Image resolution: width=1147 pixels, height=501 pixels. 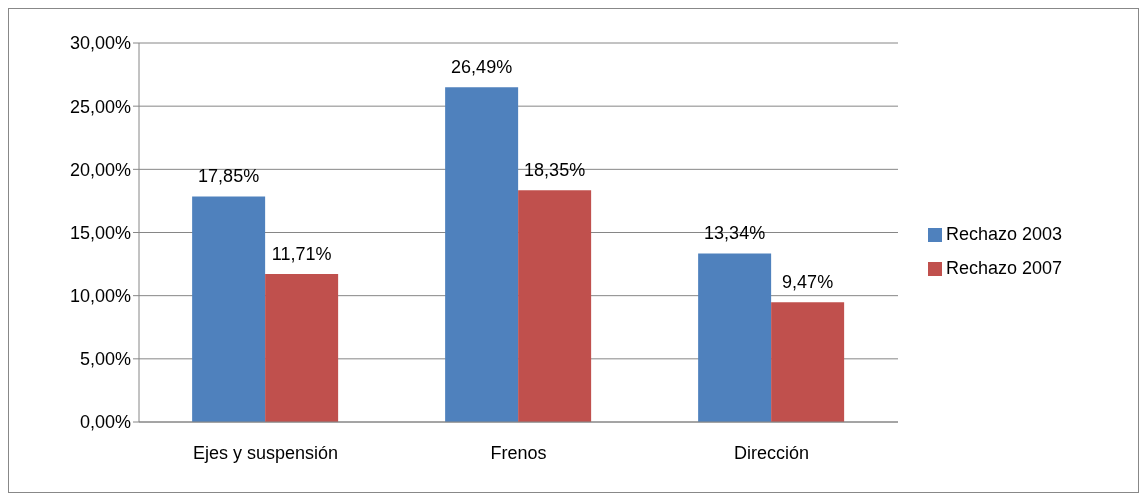 I want to click on data-label: 18,35%, so click(x=555, y=170).